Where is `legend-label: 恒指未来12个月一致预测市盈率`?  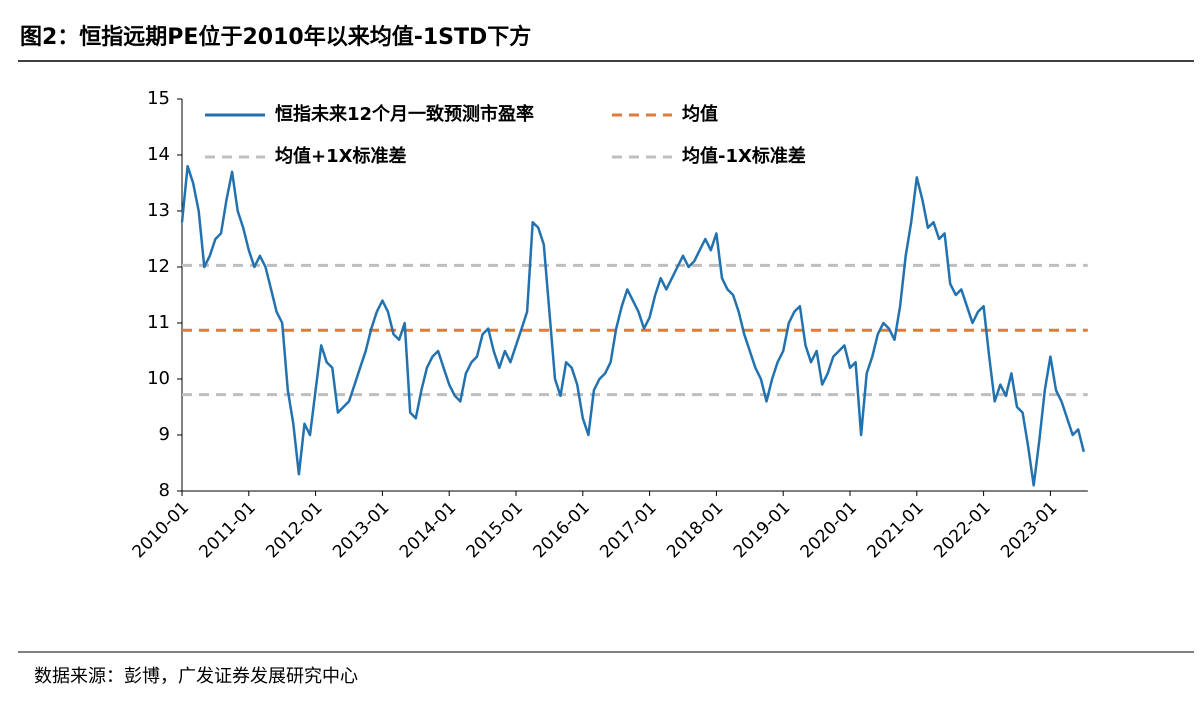
legend-label: 恒指未来12个月一致预测市盈率 is located at coordinates (404, 114).